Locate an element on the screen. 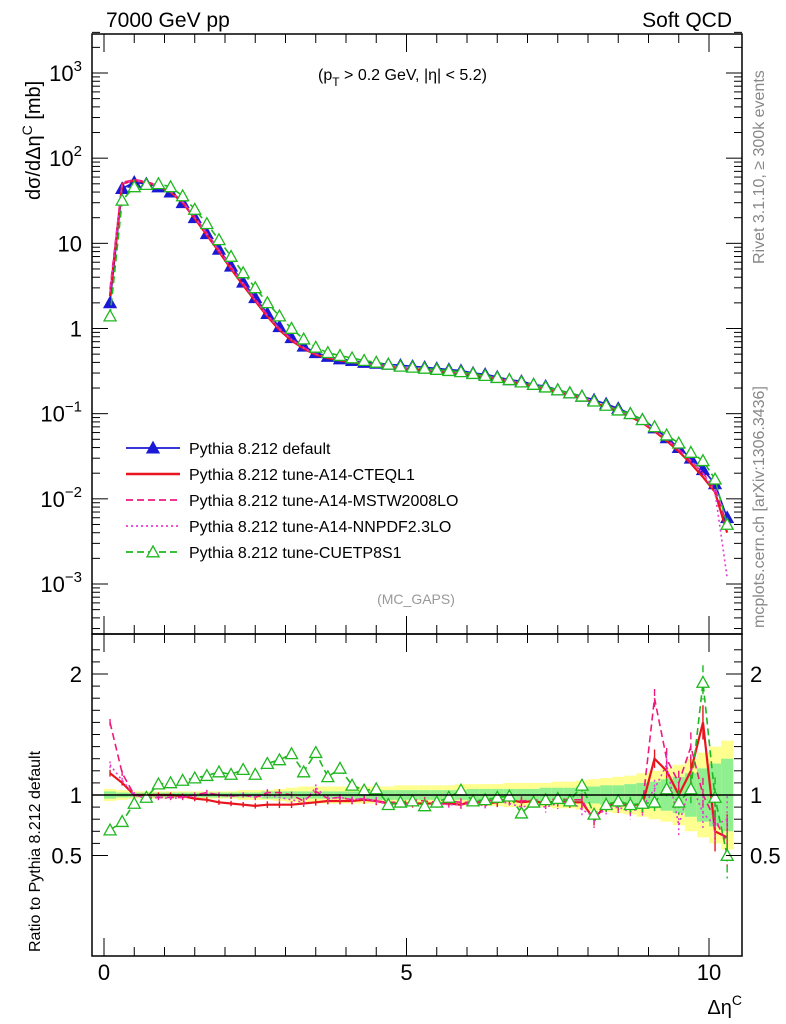 The image size is (786, 1024). ratio-tick-label-left: 1 is located at coordinates (76, 795).